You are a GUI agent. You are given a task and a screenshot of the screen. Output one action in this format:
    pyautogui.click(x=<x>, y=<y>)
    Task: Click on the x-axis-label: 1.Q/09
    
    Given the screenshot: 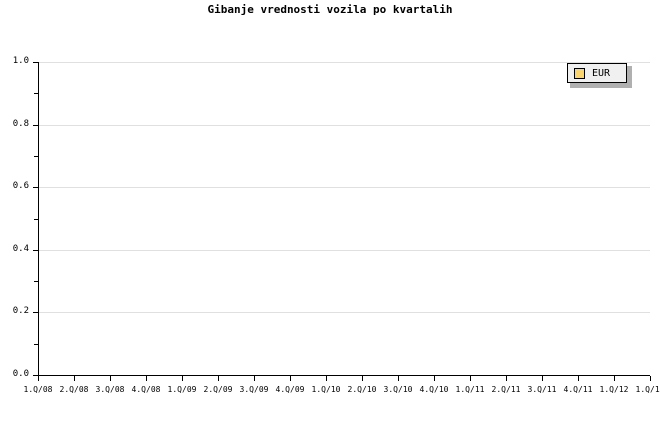 What is the action you would take?
    pyautogui.click(x=182, y=389)
    